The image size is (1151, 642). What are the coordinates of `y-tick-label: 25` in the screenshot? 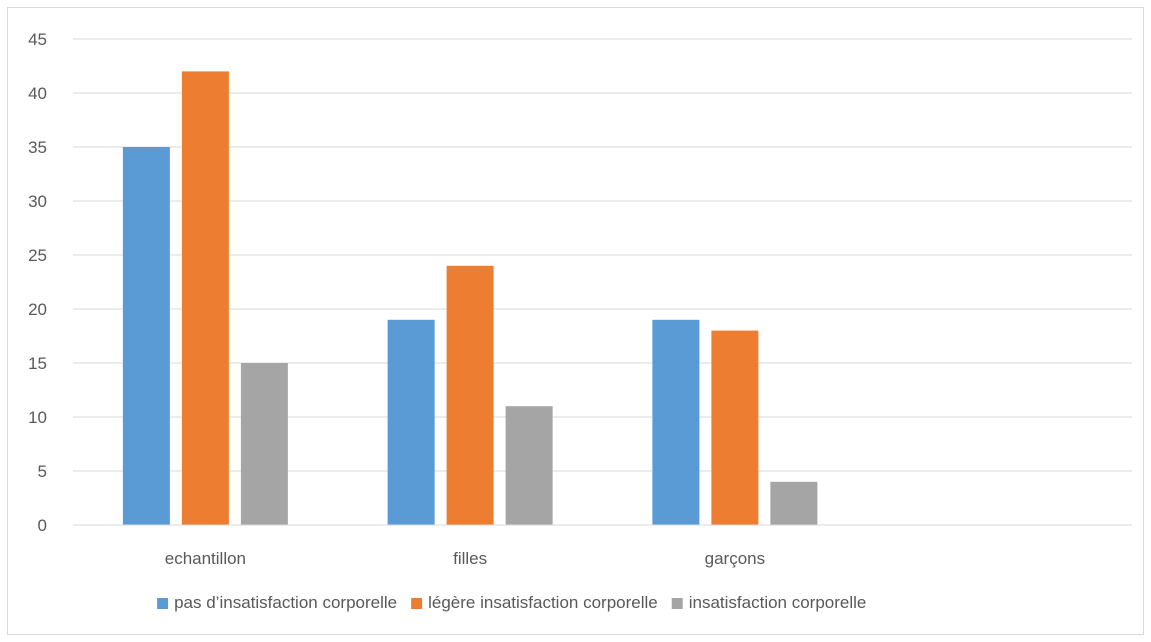 It's located at (37, 255).